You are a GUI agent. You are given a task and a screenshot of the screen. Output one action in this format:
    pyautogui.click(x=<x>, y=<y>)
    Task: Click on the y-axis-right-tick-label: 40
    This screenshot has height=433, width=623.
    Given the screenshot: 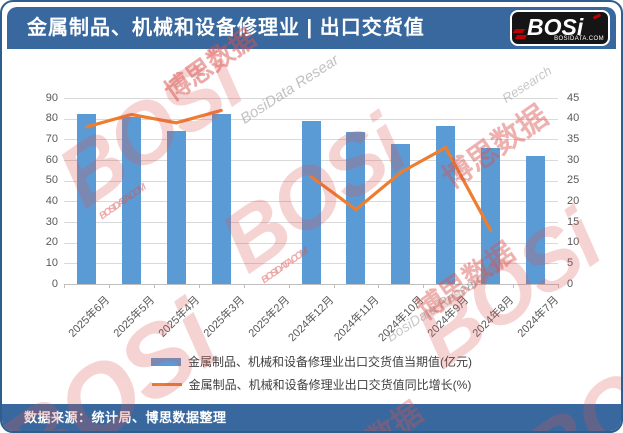 What is the action you would take?
    pyautogui.click(x=573, y=118)
    